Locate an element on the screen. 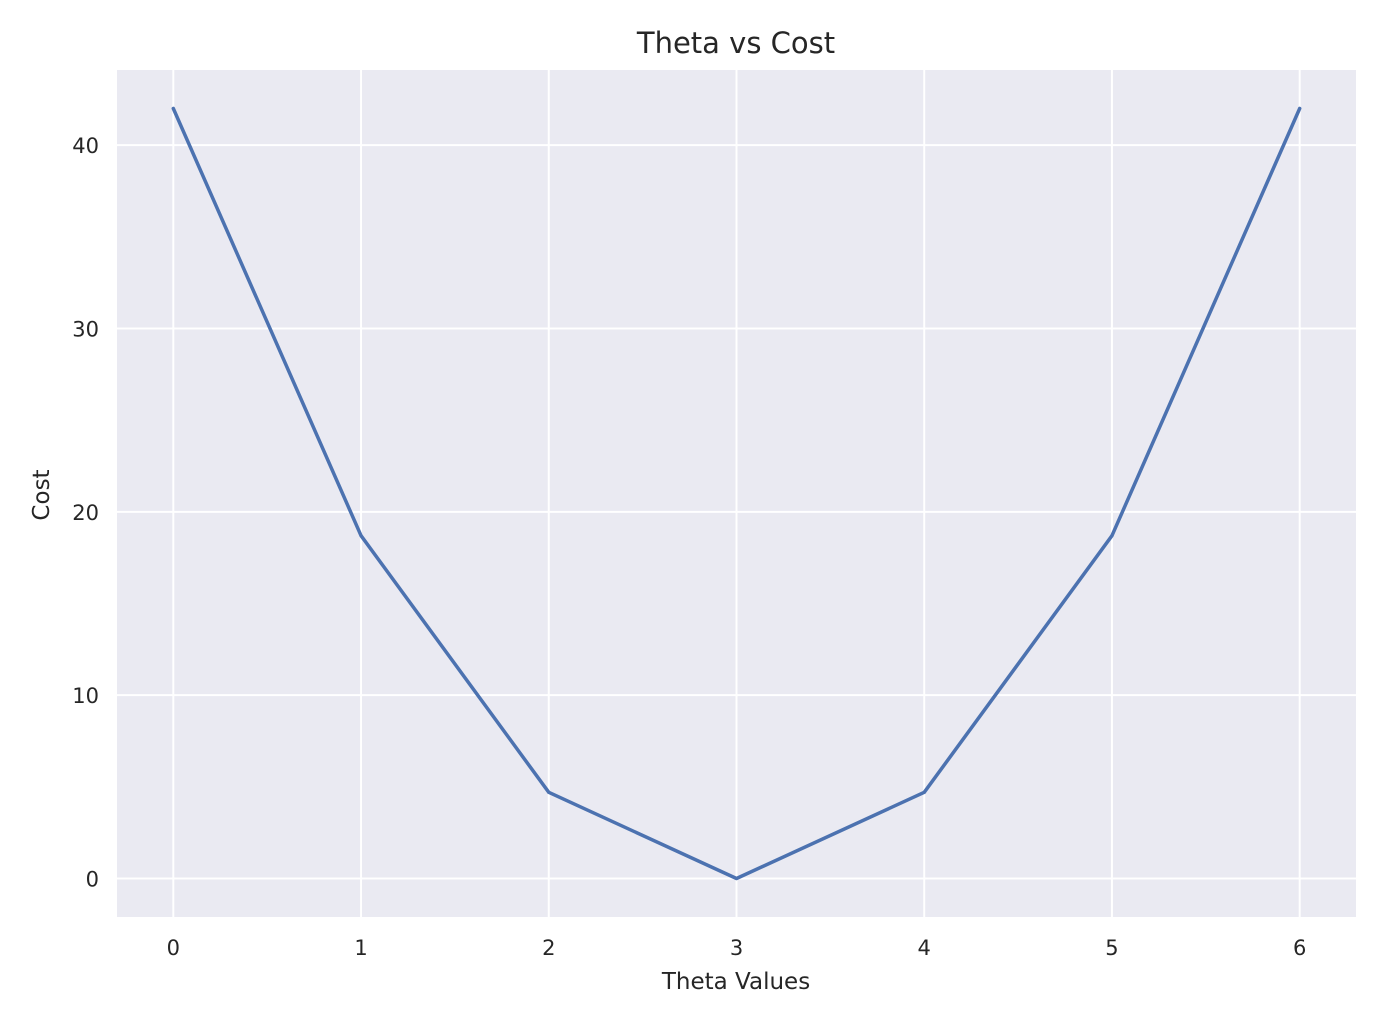 The image size is (1390, 1016). x-tick-label: 4 is located at coordinates (924, 948).